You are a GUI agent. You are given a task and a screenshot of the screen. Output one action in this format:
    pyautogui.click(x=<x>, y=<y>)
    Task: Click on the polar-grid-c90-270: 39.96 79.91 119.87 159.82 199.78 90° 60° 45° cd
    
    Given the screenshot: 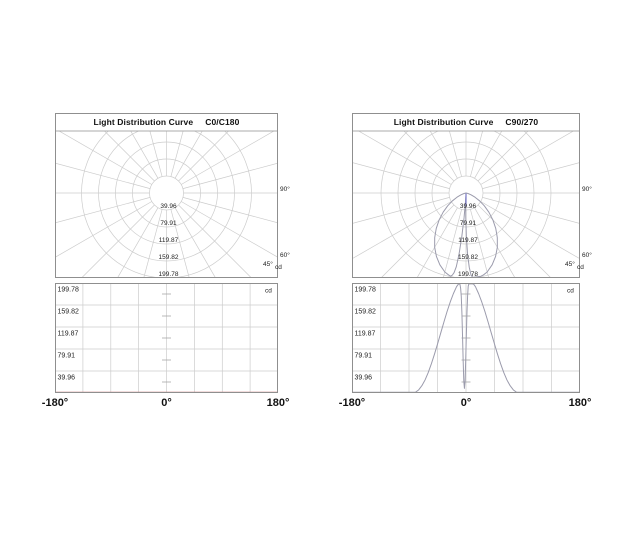 What is the action you would take?
    pyautogui.click(x=472, y=195)
    